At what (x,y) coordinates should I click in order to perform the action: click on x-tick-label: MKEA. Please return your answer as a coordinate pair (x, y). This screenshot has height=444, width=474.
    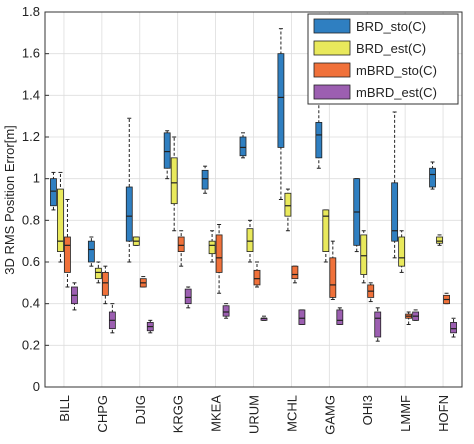
    Looking at the image, I should click on (216, 413).